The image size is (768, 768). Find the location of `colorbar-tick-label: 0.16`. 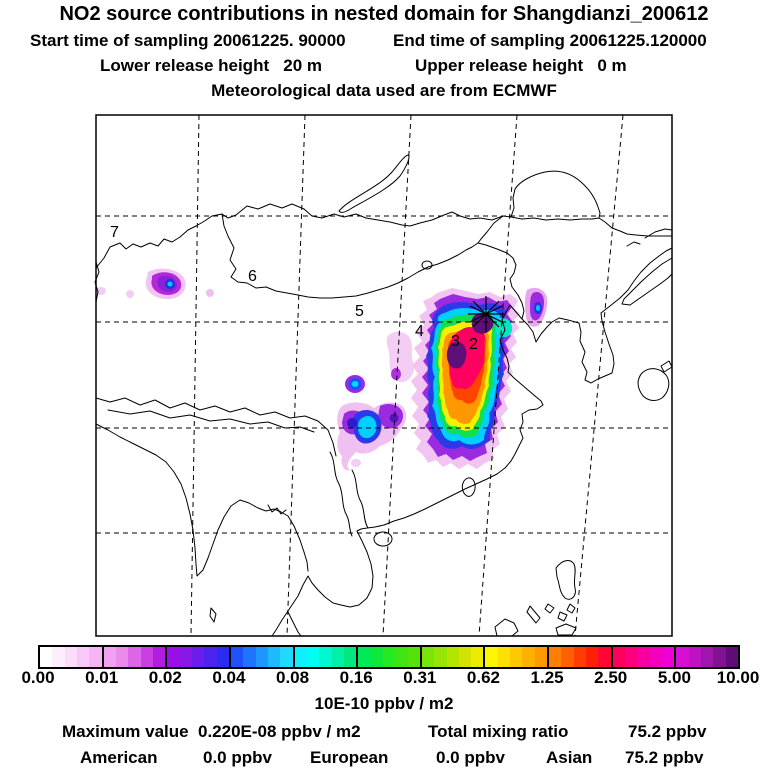

colorbar-tick-label: 0.16 is located at coordinates (356, 677).